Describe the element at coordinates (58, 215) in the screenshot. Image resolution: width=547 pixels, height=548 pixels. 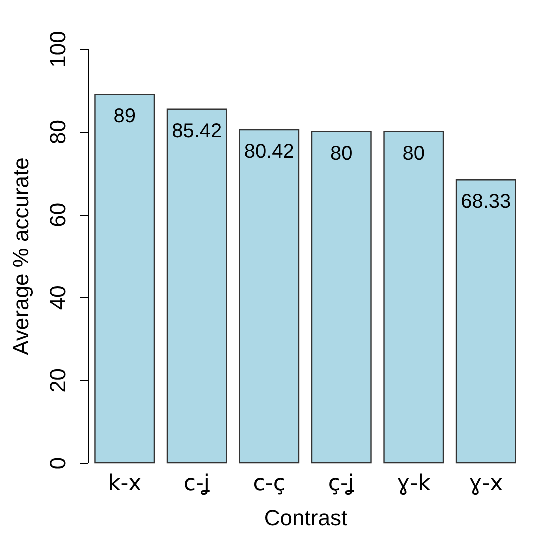
I see `y-tick-label: 60` at that location.